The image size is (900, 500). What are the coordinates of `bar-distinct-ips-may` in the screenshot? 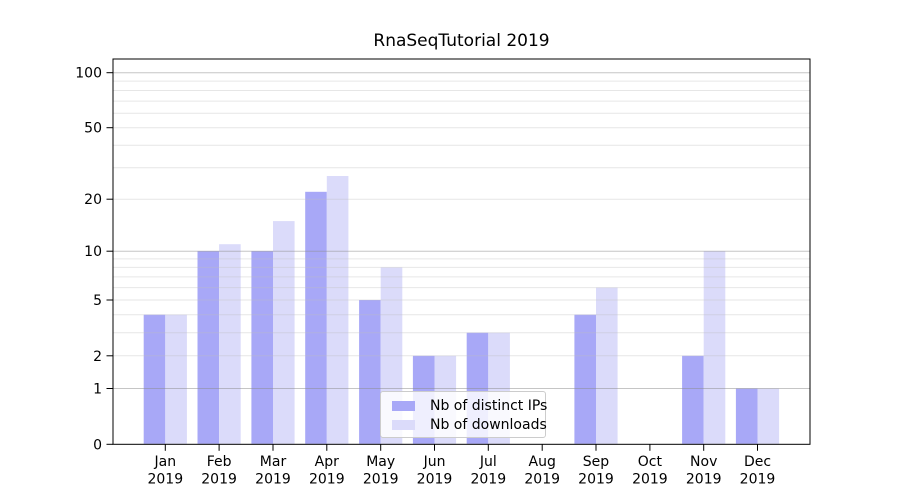 It's located at (370, 372).